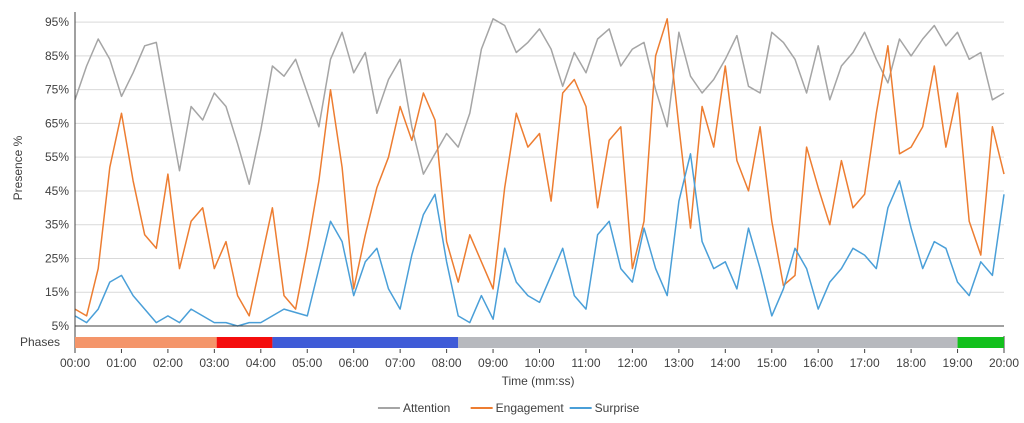 The image size is (1024, 423). Describe the element at coordinates (57, 157) in the screenshot. I see `y-tick-label: 55%` at that location.